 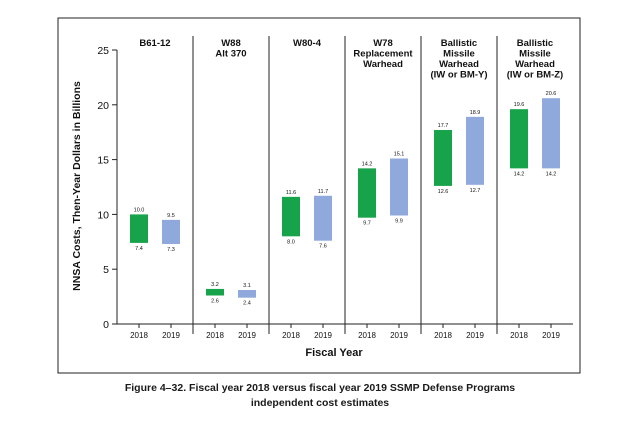 I want to click on bar-high-label: 10.0, so click(x=139, y=210).